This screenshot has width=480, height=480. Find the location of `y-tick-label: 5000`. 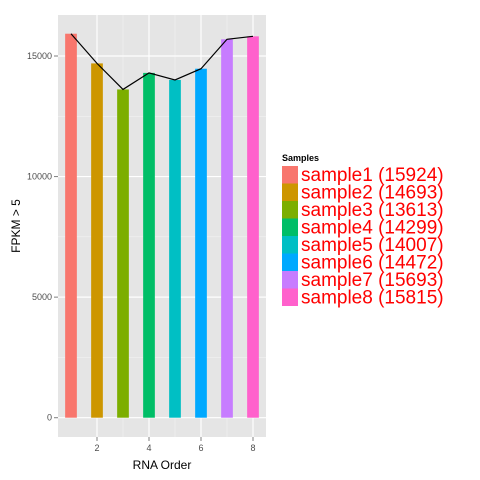

y-tick-label: 5000 is located at coordinates (42, 297).